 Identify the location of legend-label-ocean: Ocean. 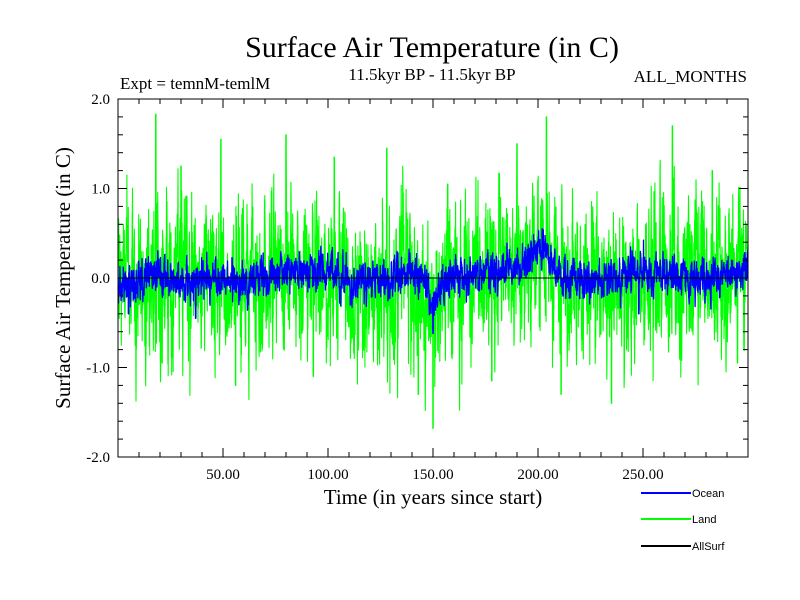
(708, 494).